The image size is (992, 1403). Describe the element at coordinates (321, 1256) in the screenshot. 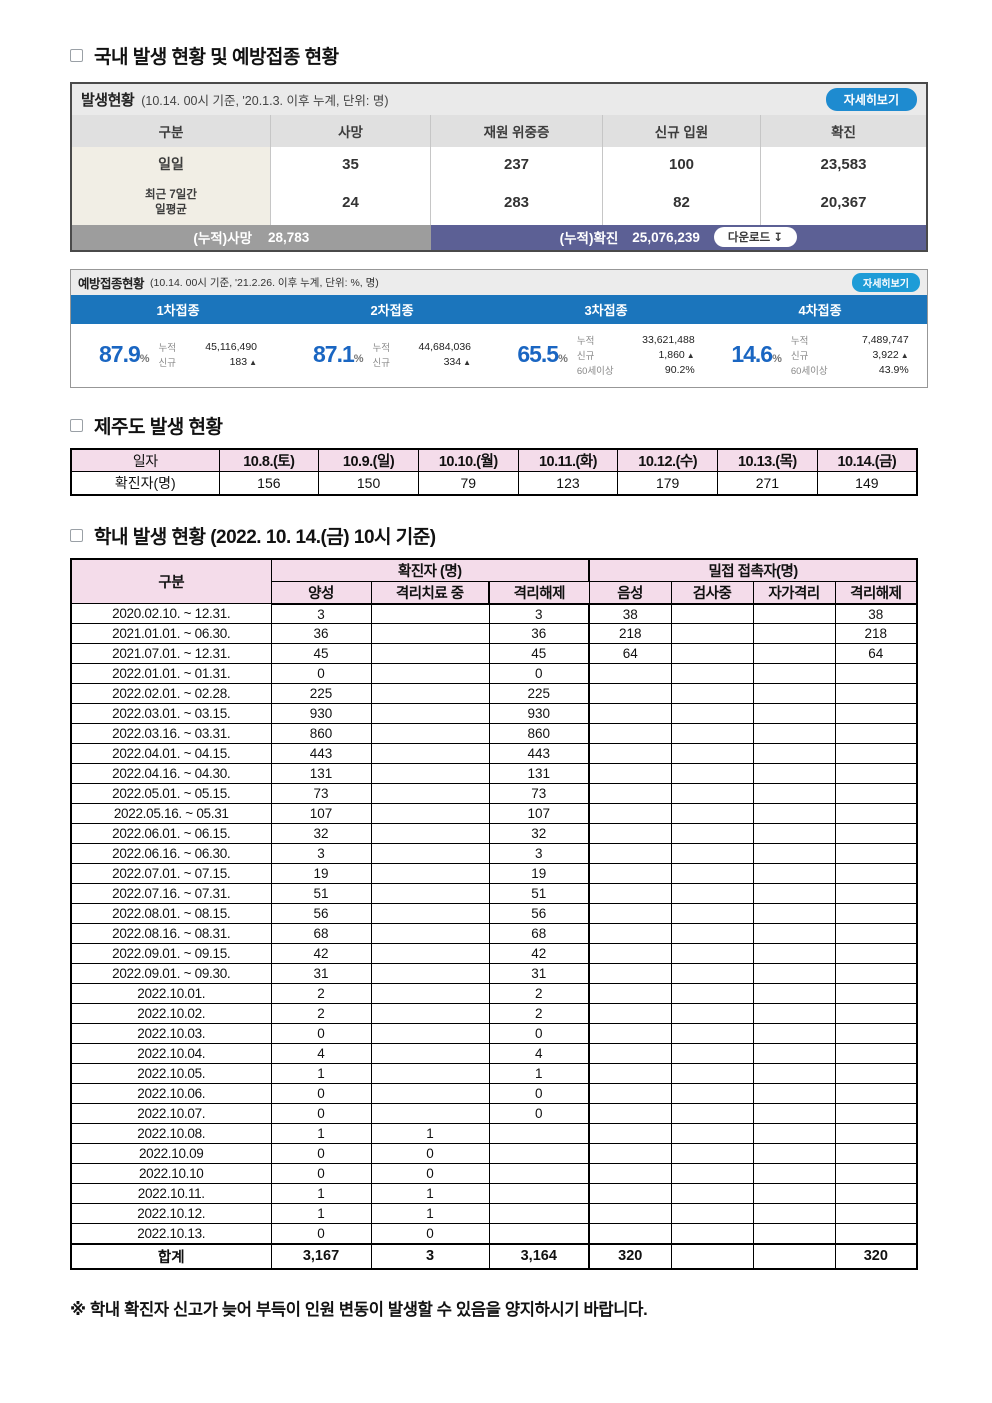

I see `total-positive: 3,167` at that location.